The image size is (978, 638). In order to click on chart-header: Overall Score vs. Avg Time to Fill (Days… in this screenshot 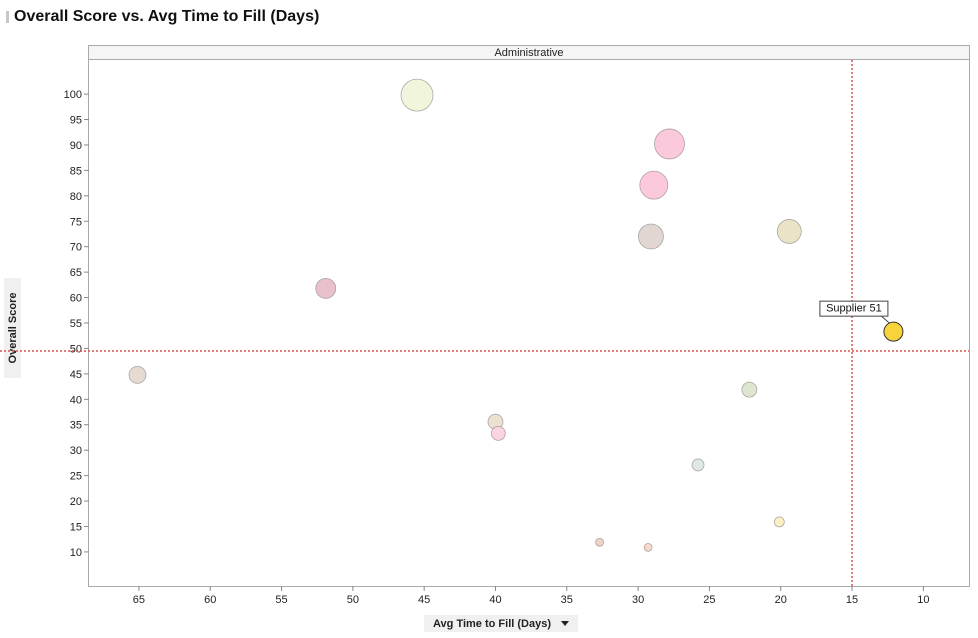, I will do `click(162, 17)`.